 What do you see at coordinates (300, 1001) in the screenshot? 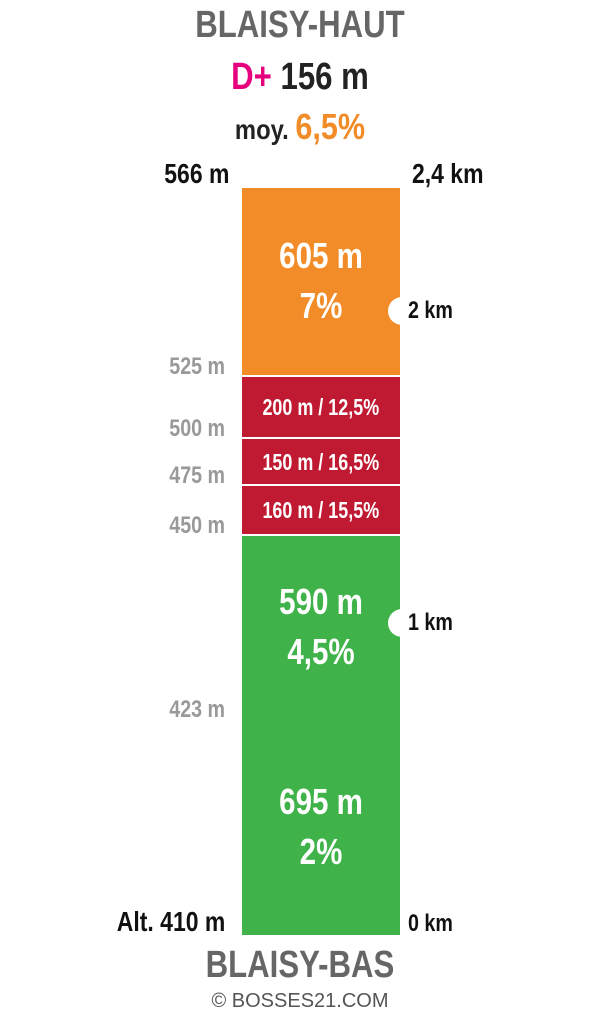
I see `copyright: © BOSSES21.COM` at bounding box center [300, 1001].